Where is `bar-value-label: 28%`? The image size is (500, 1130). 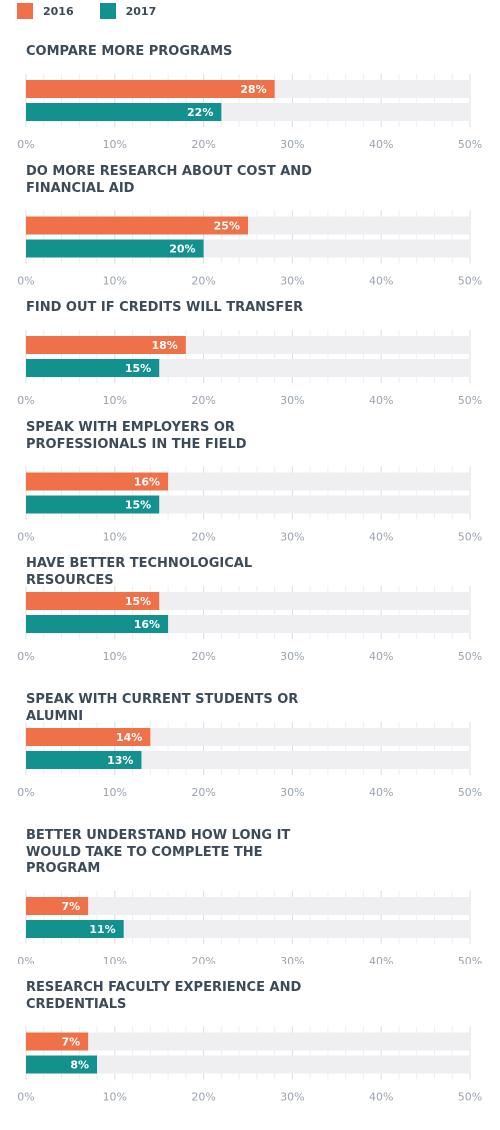 bar-value-label: 28% is located at coordinates (253, 89).